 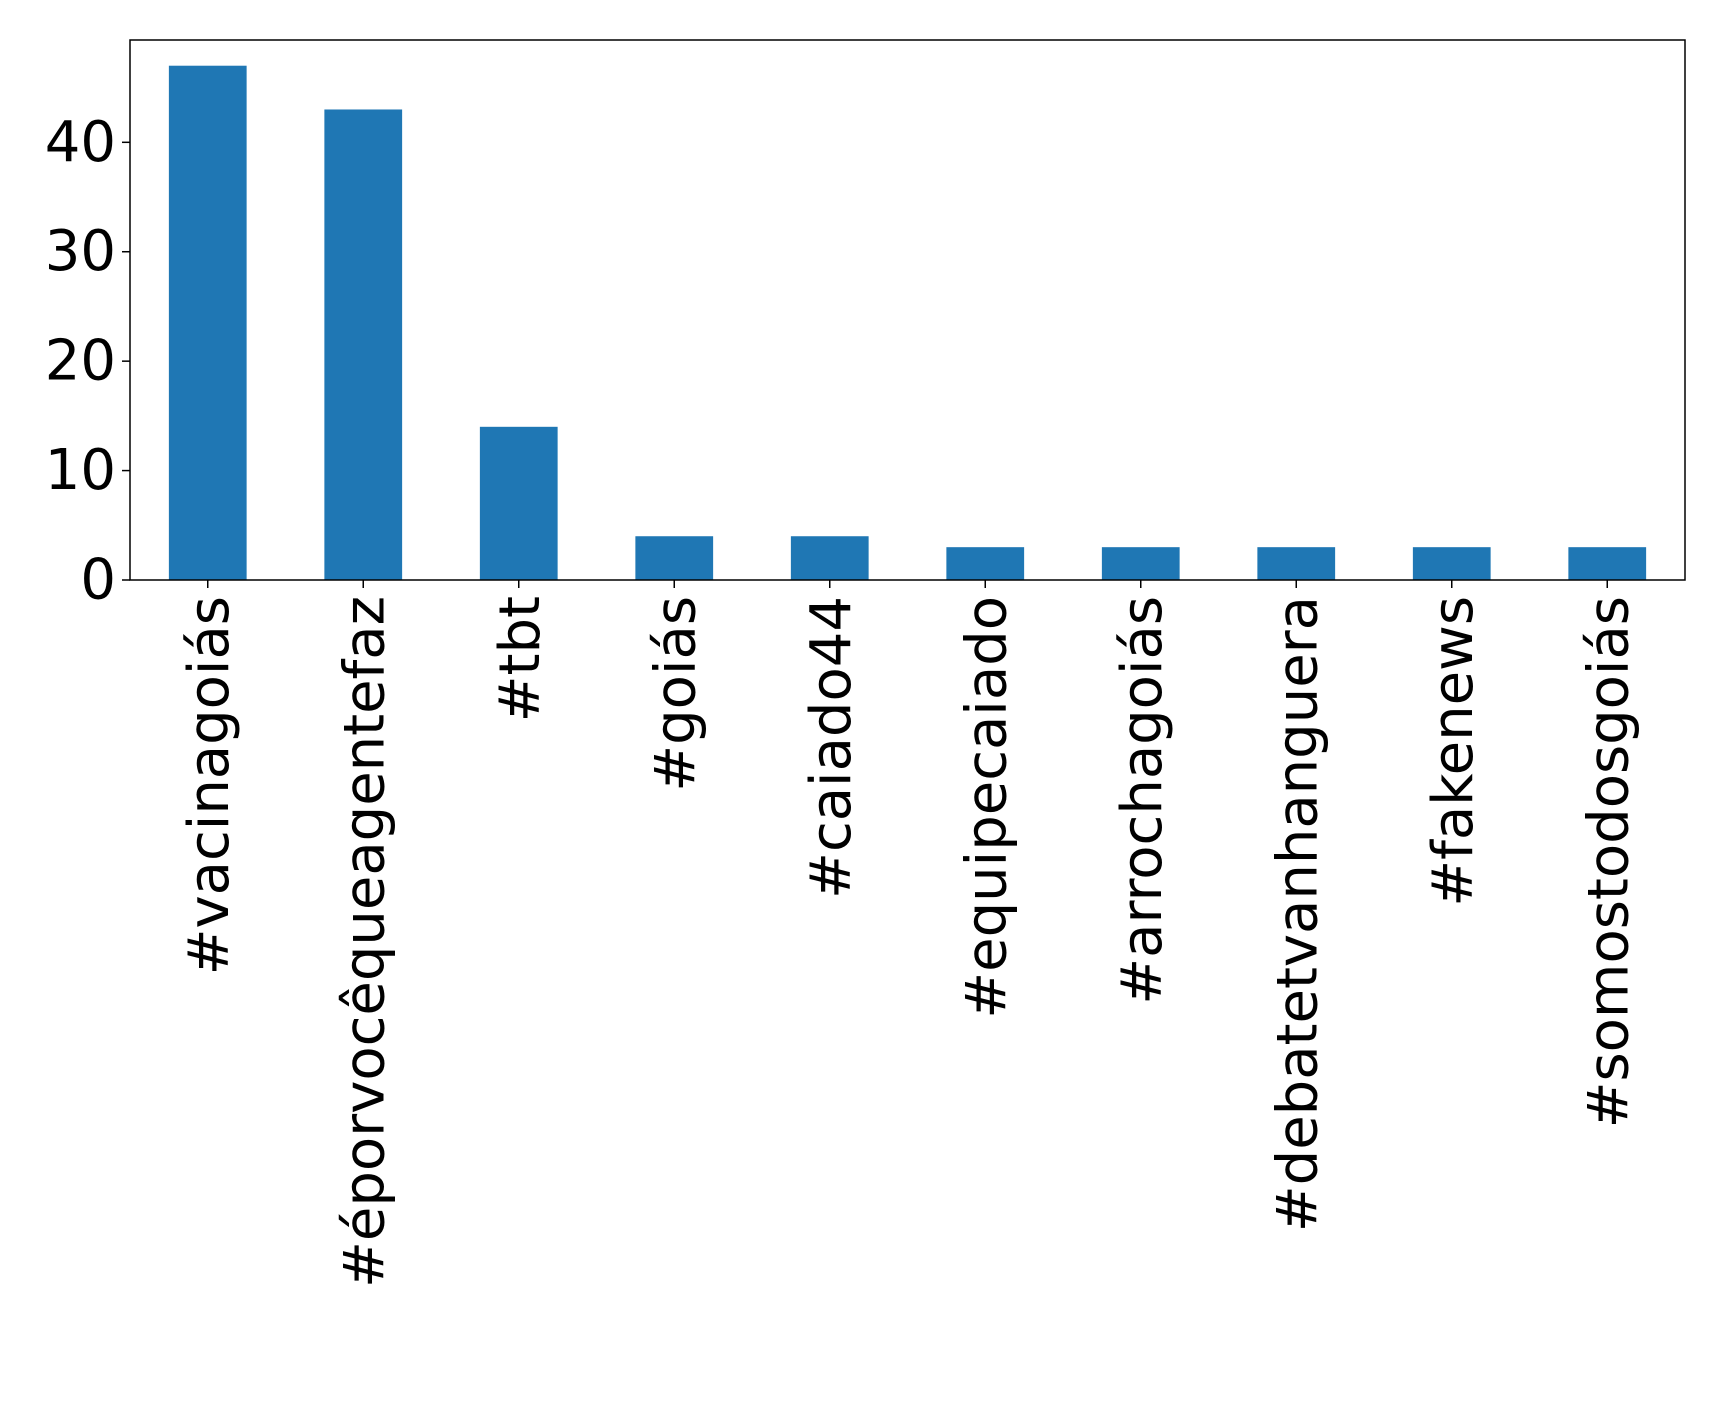 I want to click on y-tick-label: 0, so click(x=98, y=580).